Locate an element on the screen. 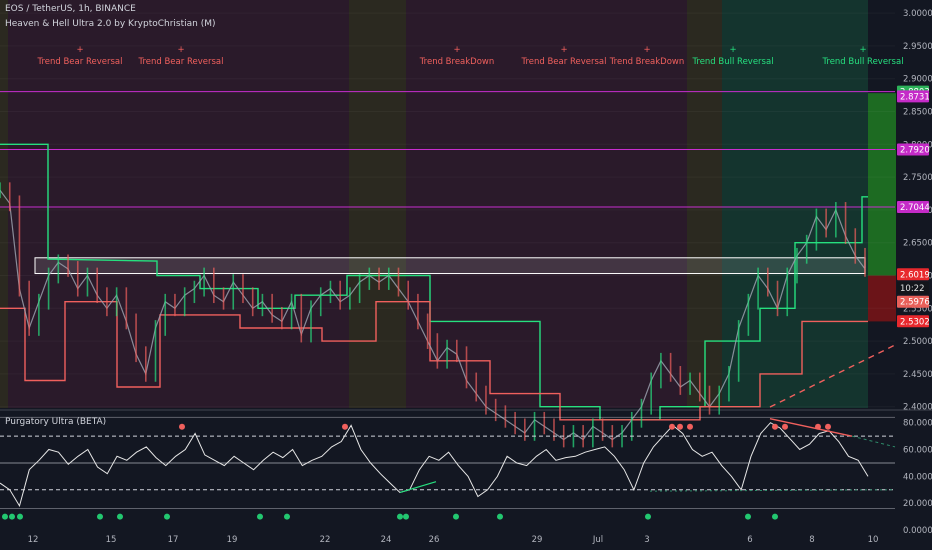 This screenshot has height=550, width=932. time-tick: 26 is located at coordinates (434, 540).